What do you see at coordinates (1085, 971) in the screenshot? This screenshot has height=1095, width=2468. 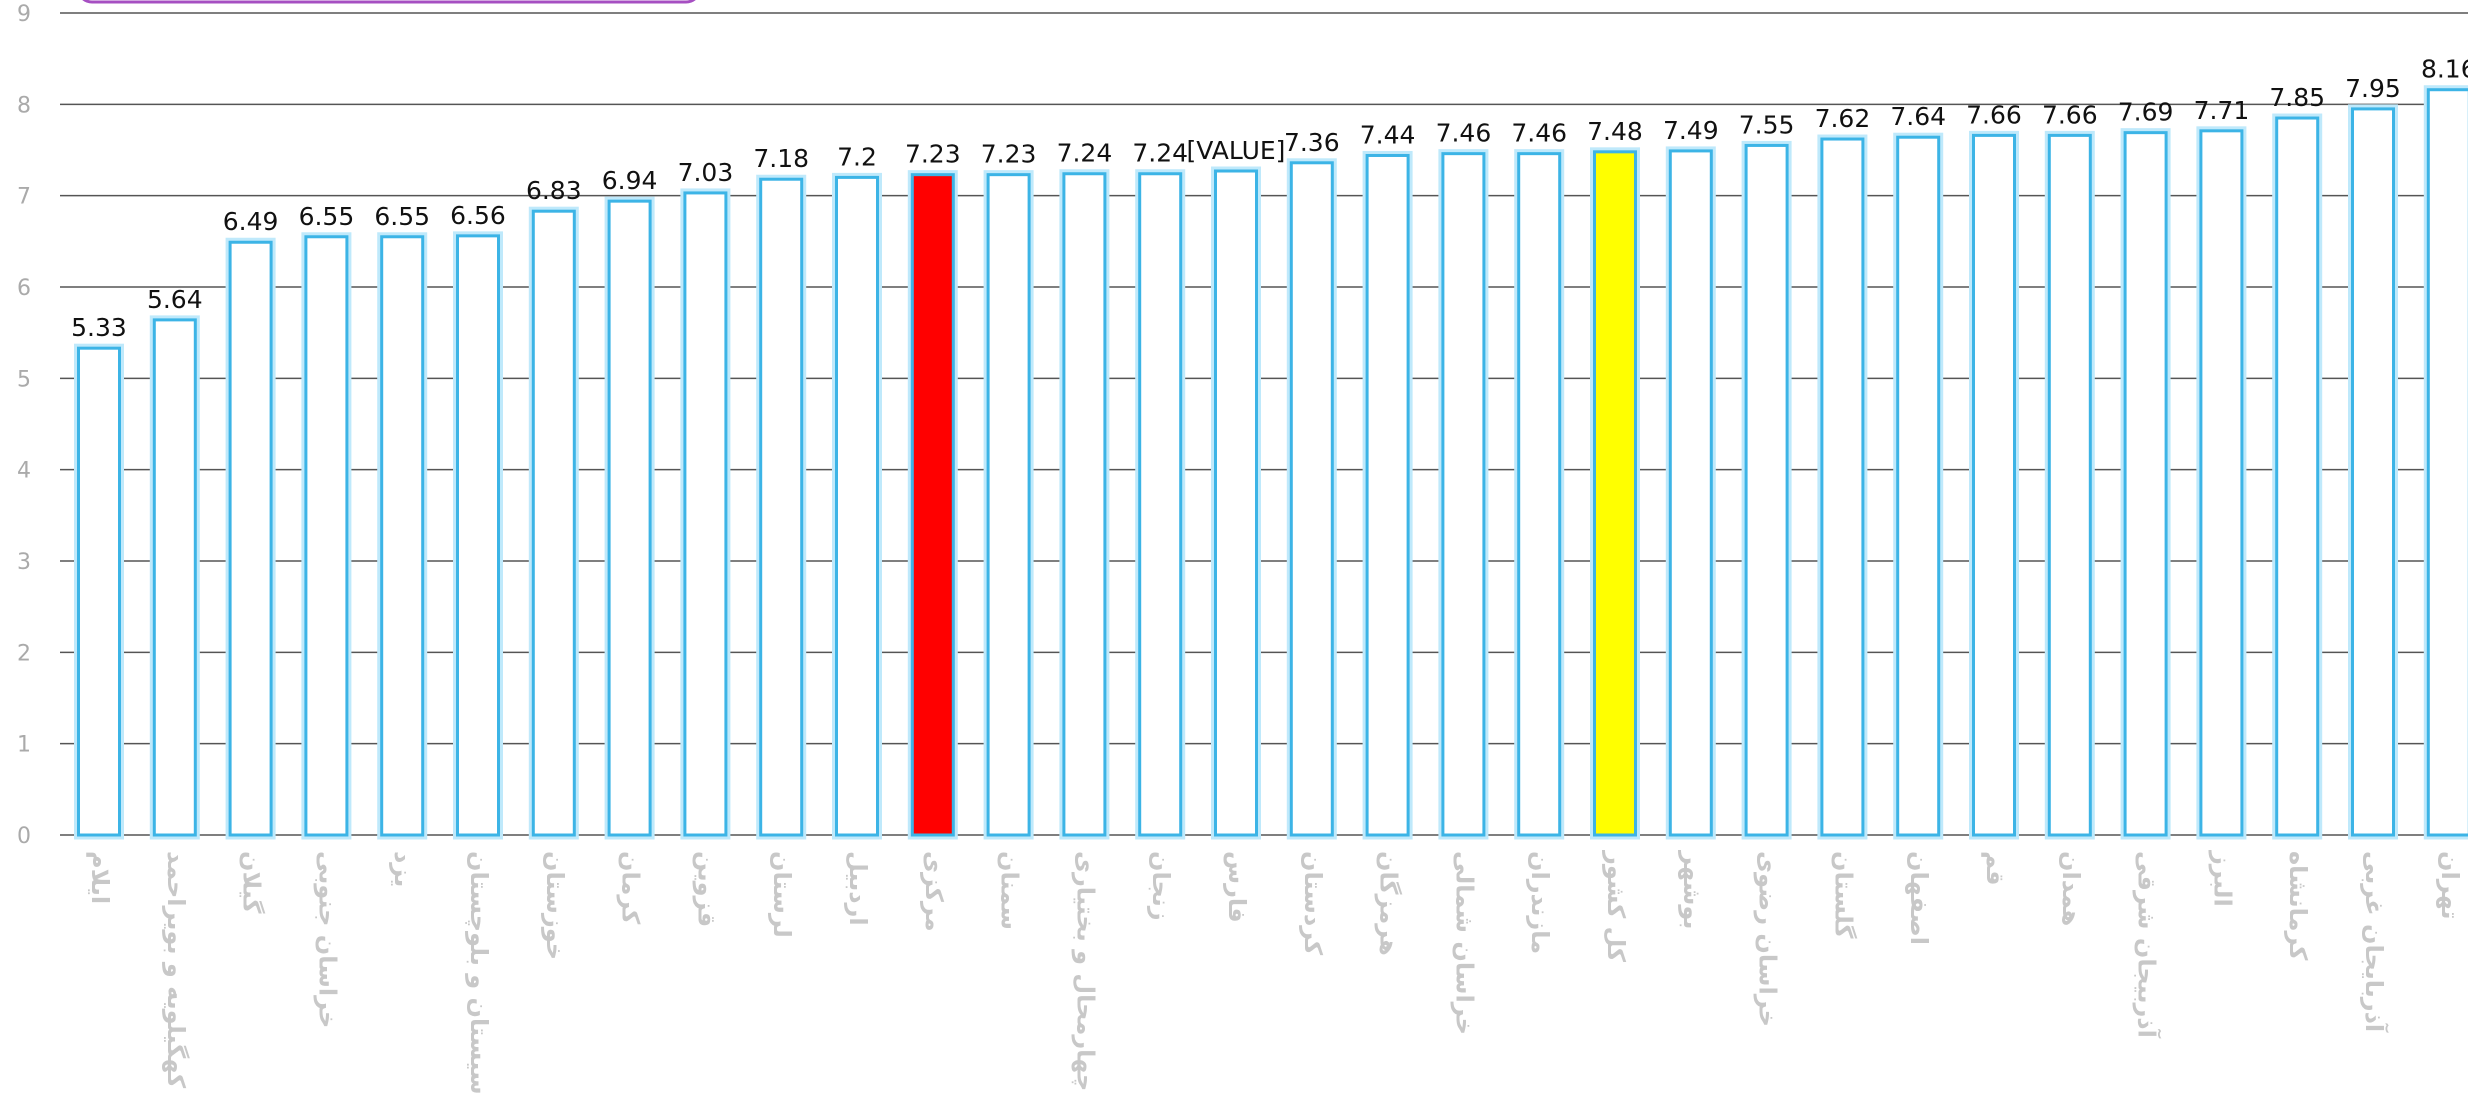 I see `category-label: چهارمحال و بختیاری` at bounding box center [1085, 971].